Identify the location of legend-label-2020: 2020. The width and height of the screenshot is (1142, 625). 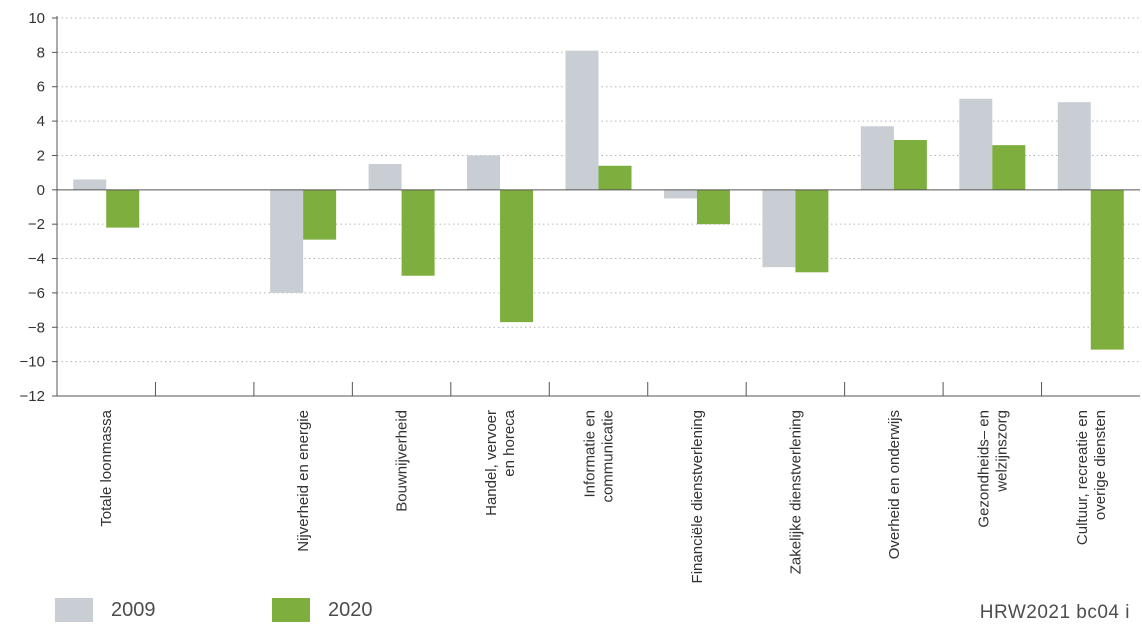
(350, 609).